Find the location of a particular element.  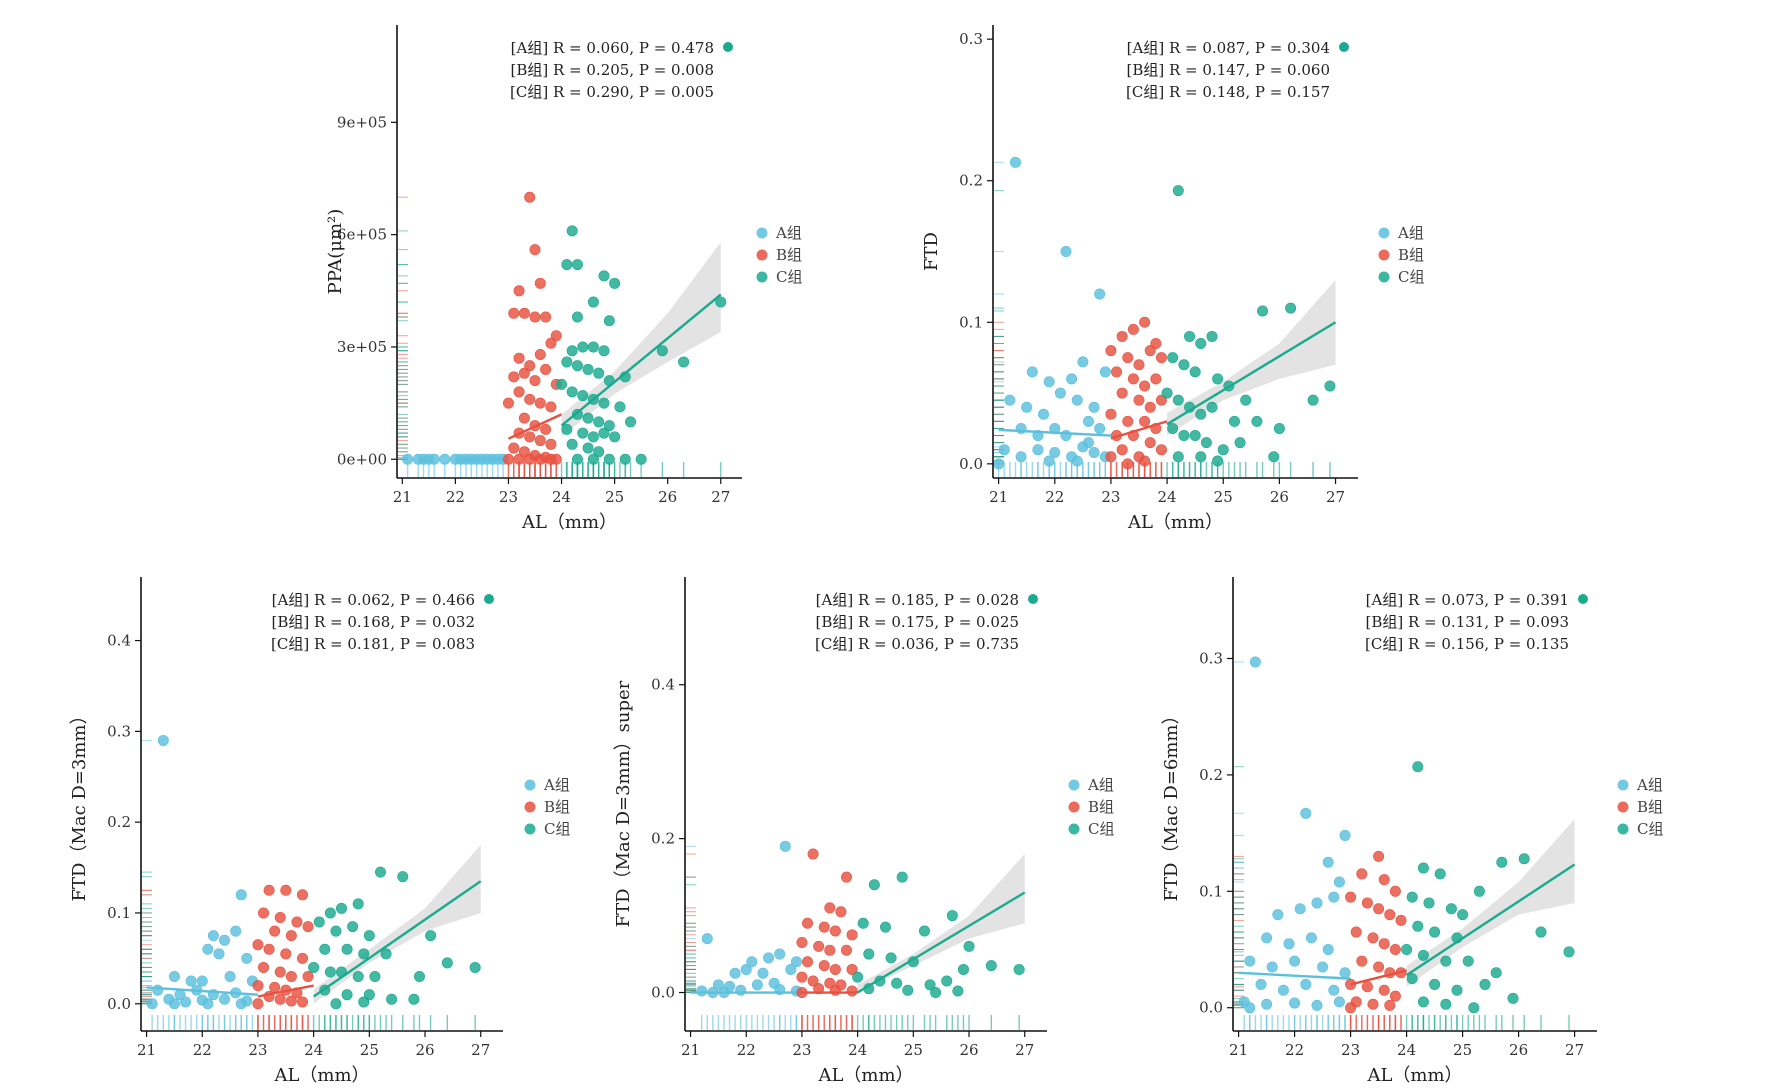

y-tick-label: 0.1 is located at coordinates (971, 322).